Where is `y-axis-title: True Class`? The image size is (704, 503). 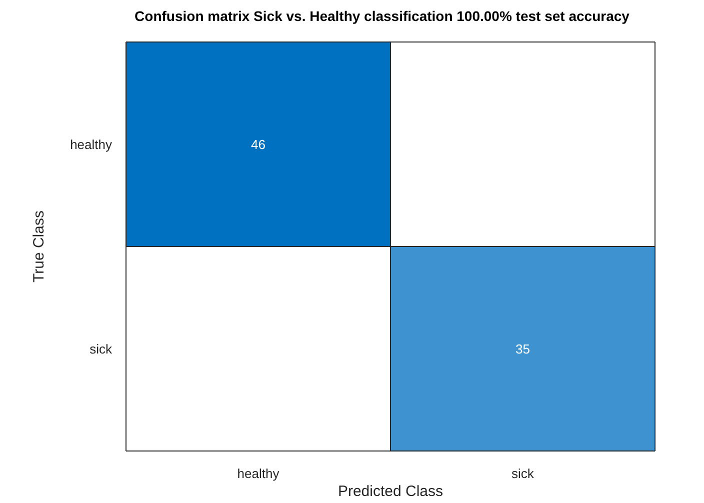
y-axis-title: True Class is located at coordinates (39, 246).